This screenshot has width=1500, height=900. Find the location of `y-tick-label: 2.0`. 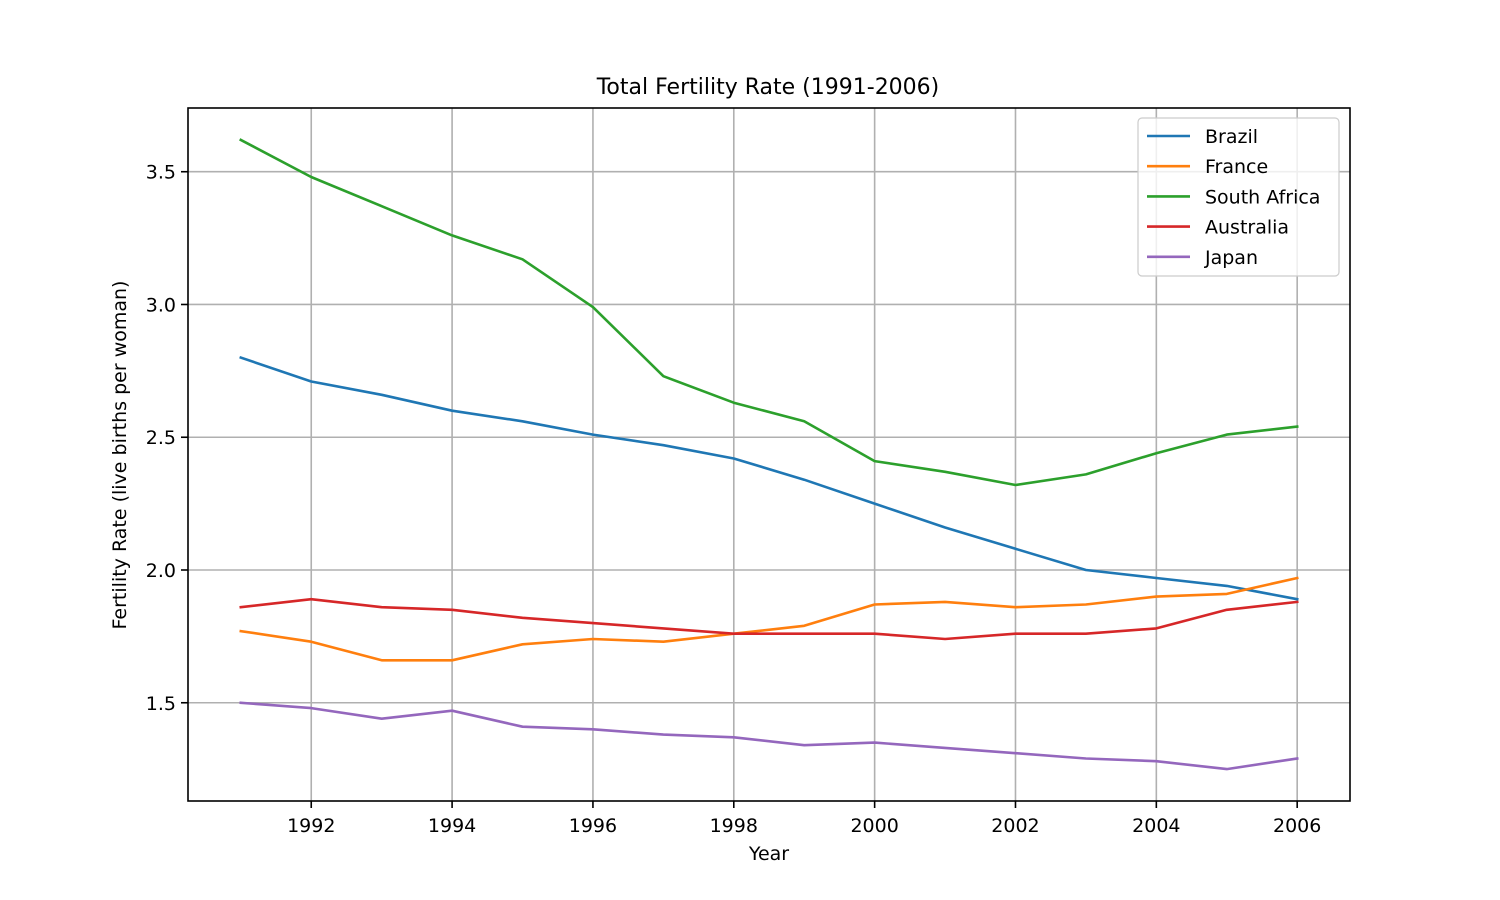

y-tick-label: 2.0 is located at coordinates (161, 571).